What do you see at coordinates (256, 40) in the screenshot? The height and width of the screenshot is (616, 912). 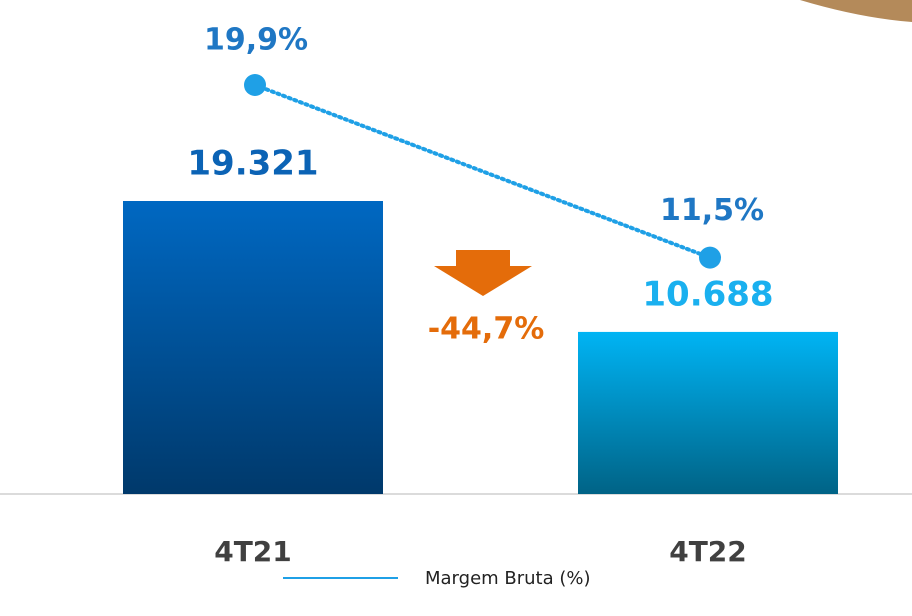 I see `value-label: 19,9%` at bounding box center [256, 40].